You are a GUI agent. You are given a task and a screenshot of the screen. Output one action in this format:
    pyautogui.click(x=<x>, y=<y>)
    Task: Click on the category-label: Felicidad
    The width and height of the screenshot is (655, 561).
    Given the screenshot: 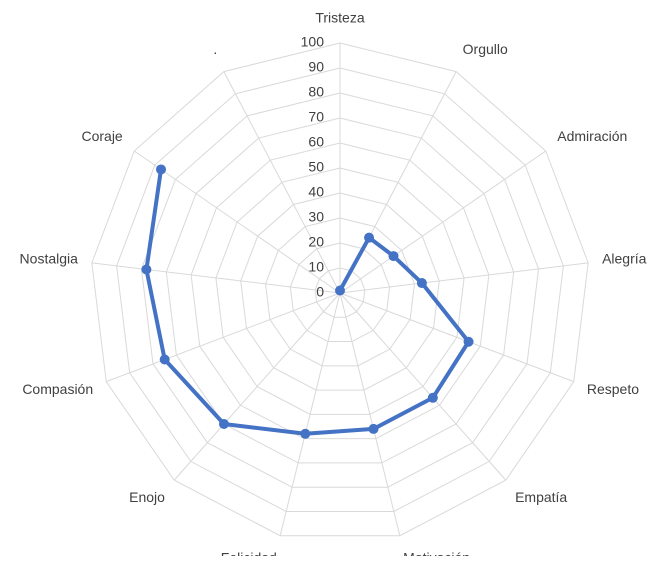 What is the action you would take?
    pyautogui.click(x=249, y=553)
    